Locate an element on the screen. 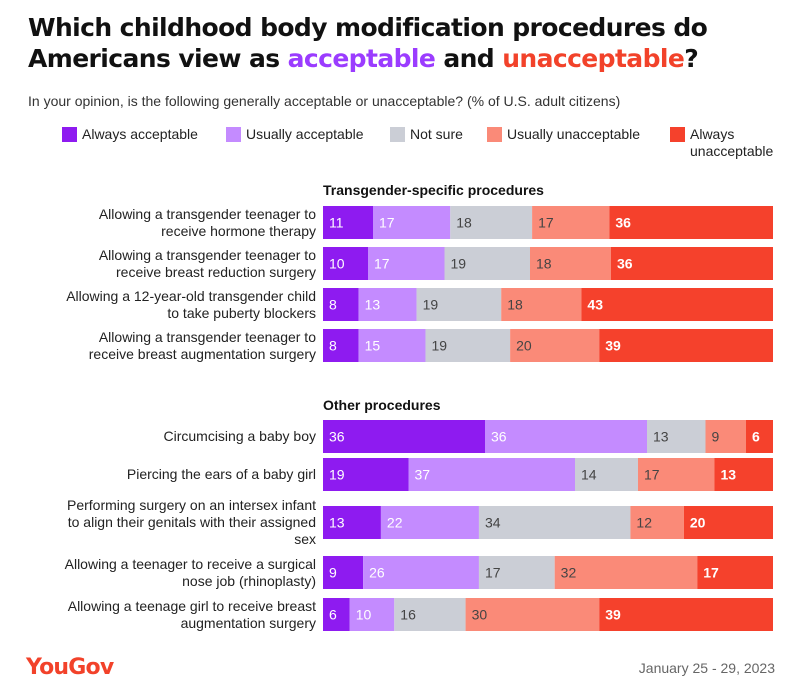  row-label-line: Circumcising a baby boy is located at coordinates (239, 436).